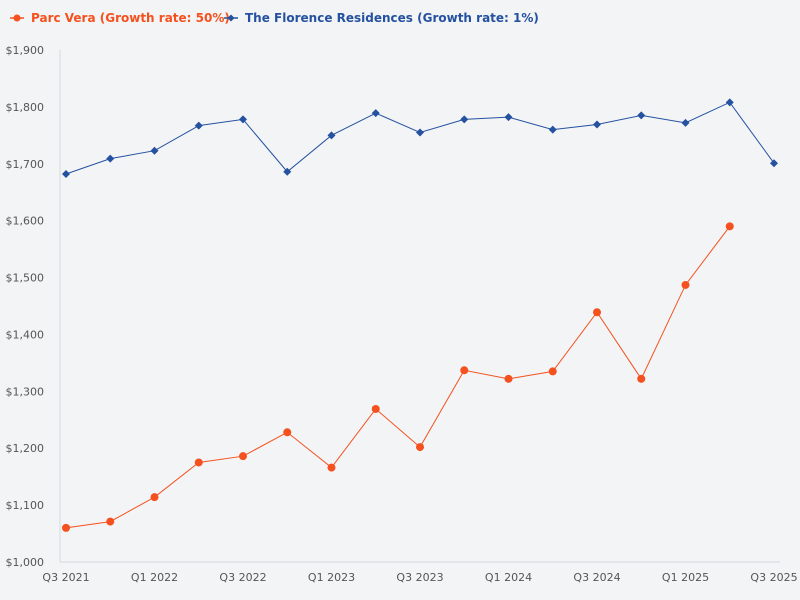  Describe the element at coordinates (242, 577) in the screenshot. I see `x-tick-label: Q3 2022` at that location.